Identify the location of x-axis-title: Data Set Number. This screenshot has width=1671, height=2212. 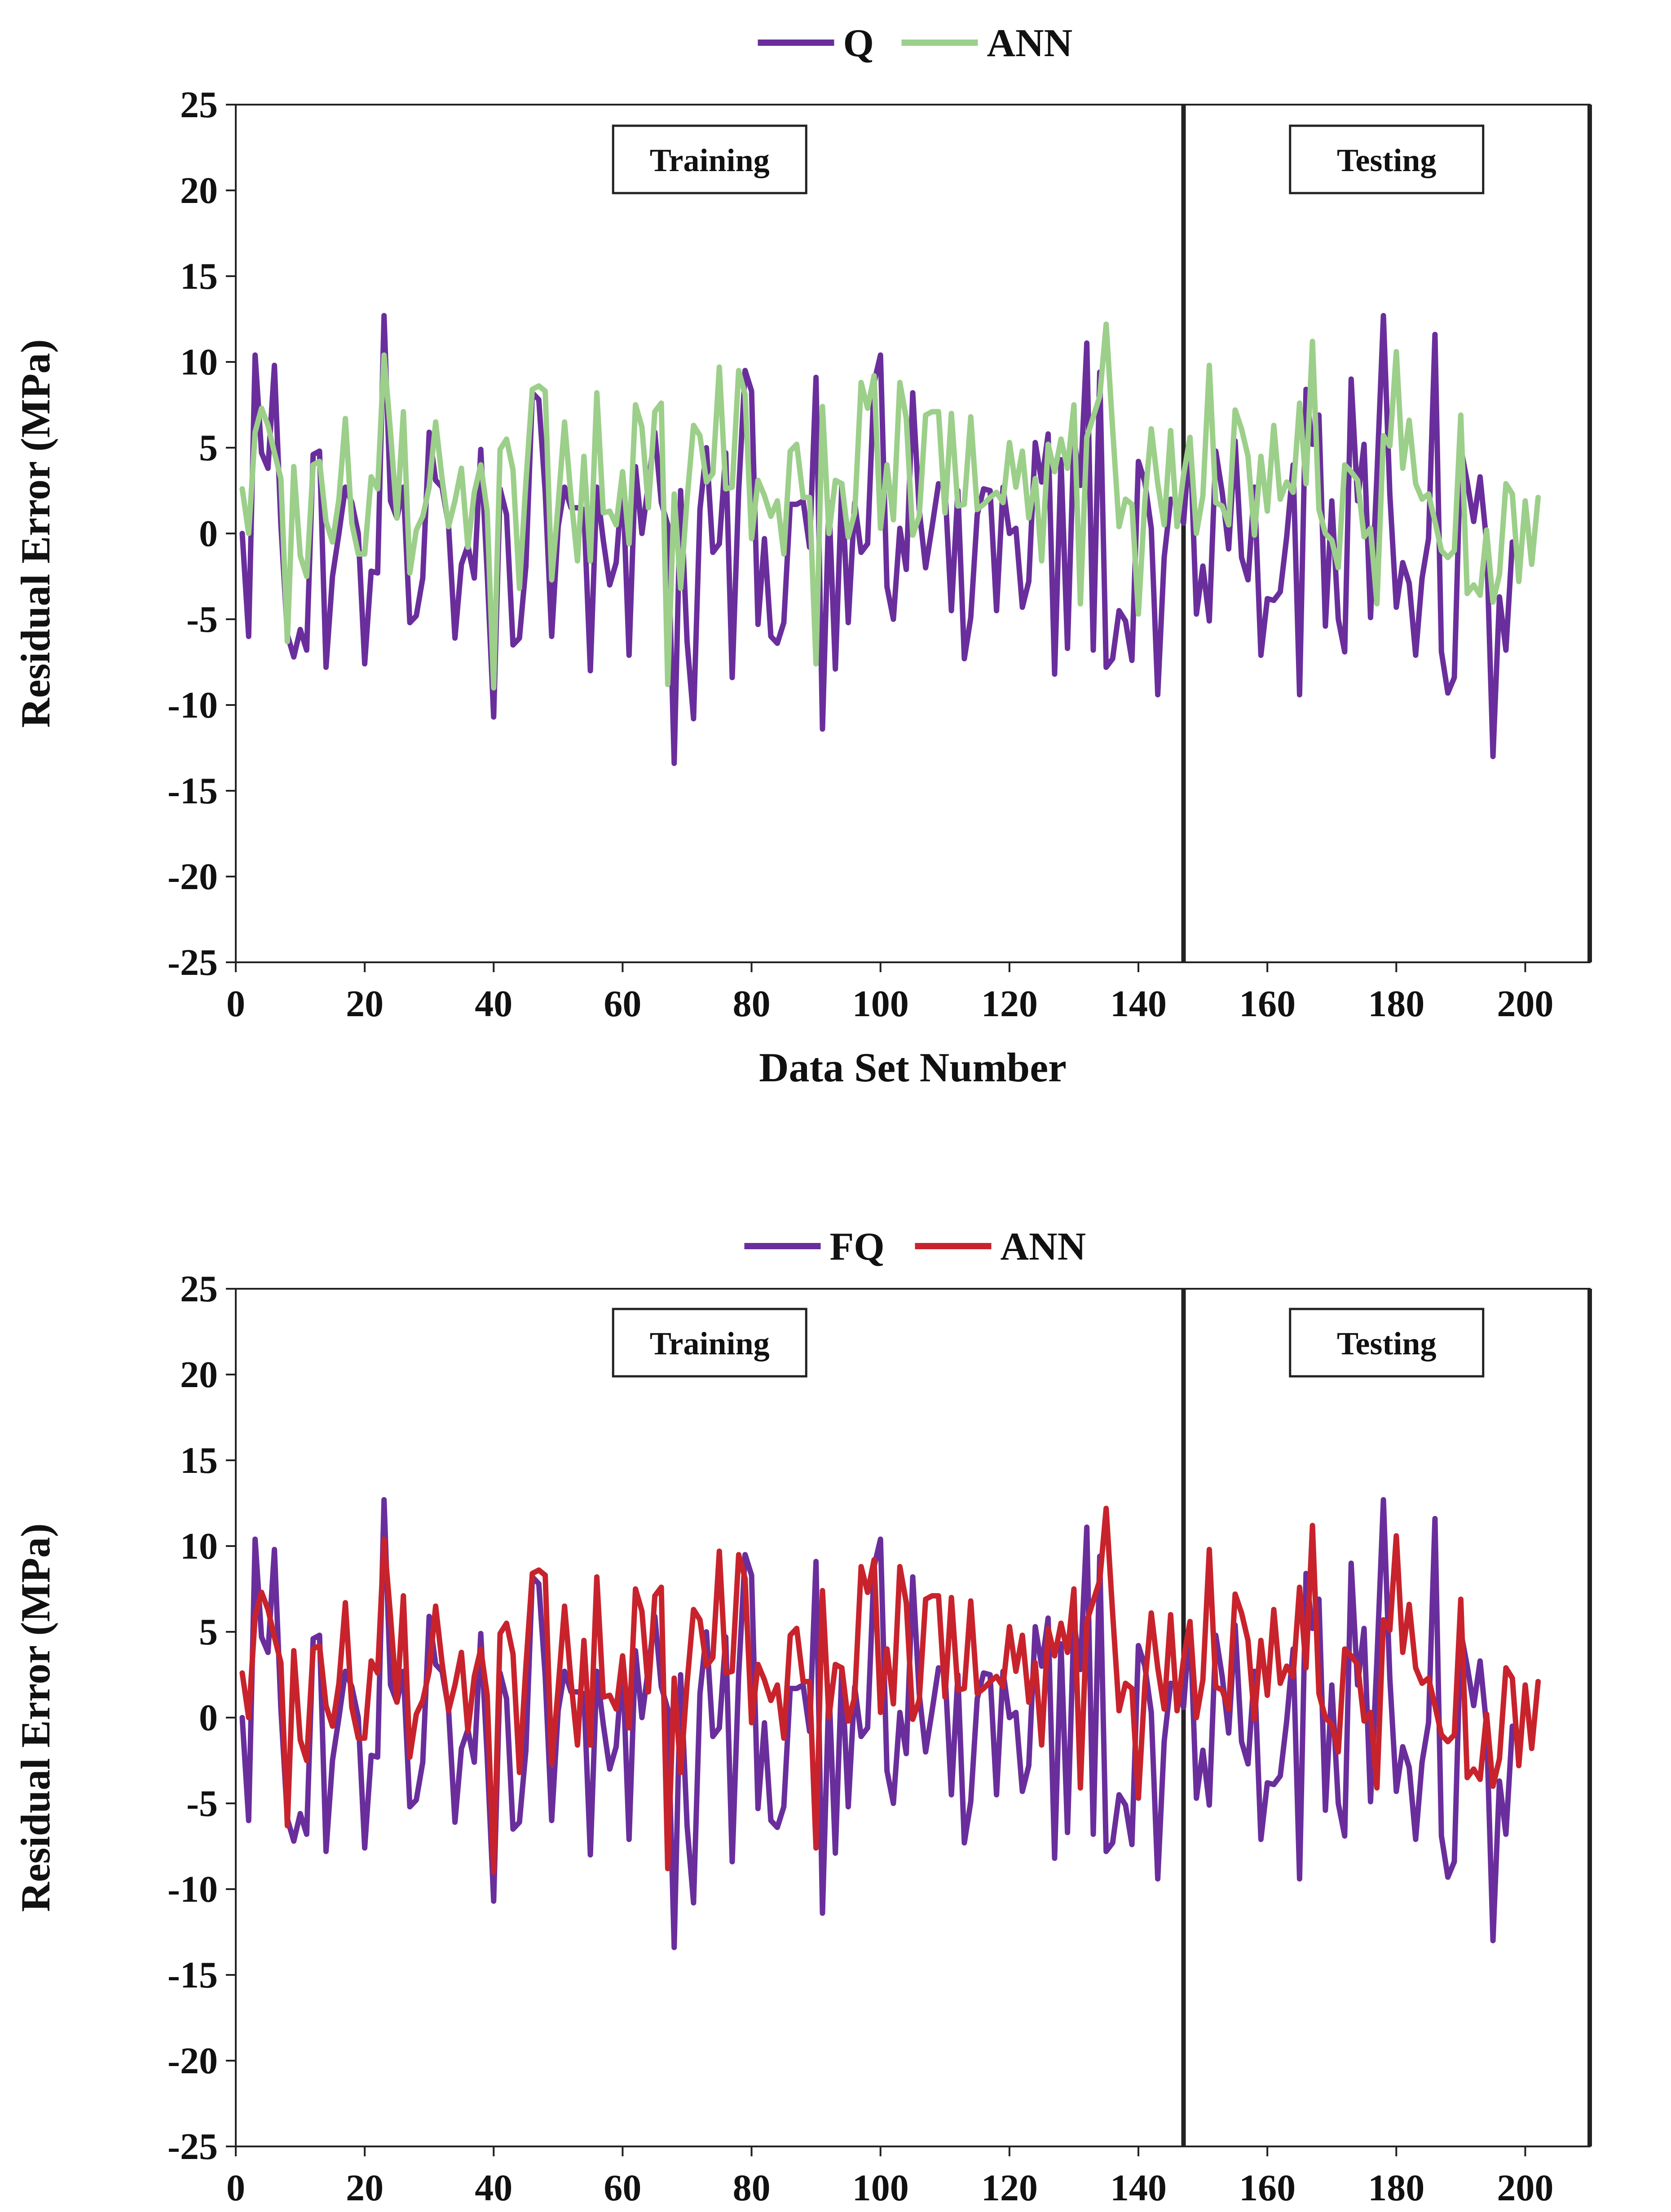
(913, 1067).